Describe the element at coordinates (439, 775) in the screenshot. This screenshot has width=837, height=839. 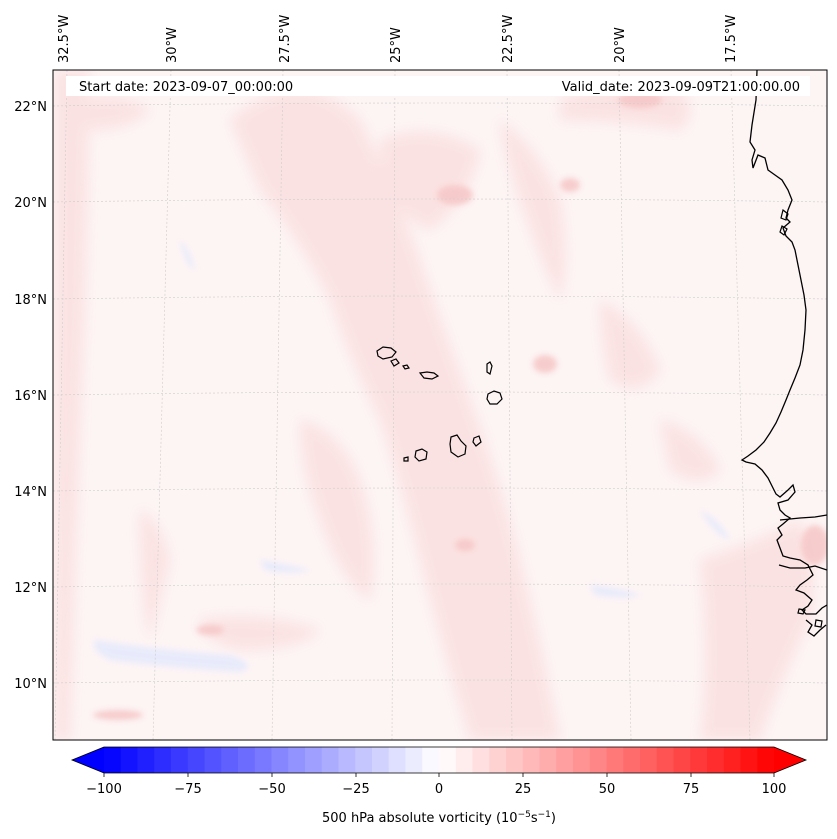
I see `colorbar-ticks` at that location.